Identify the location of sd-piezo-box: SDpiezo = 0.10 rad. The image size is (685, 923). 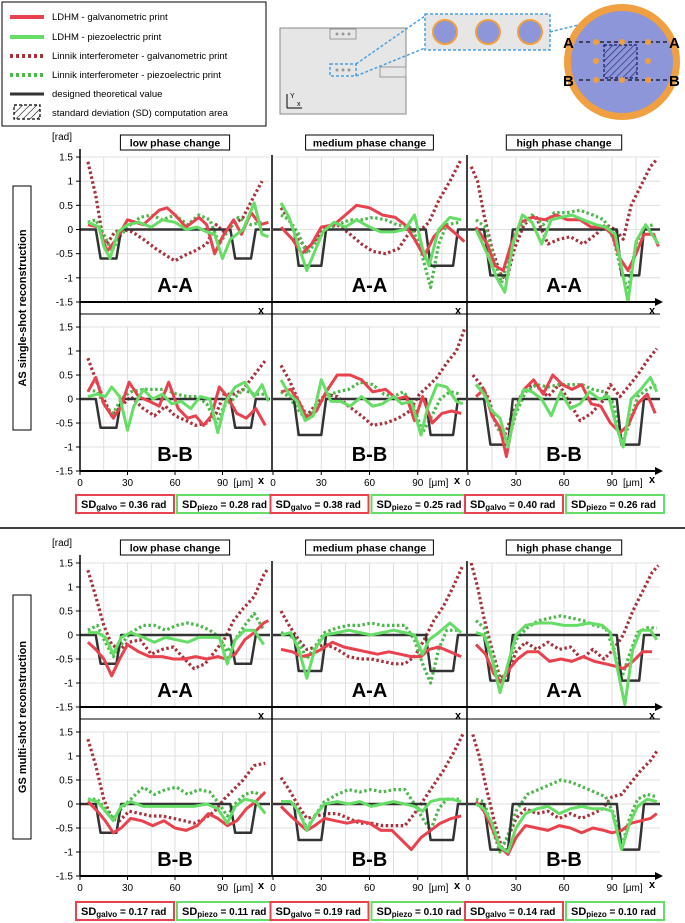
(615, 911).